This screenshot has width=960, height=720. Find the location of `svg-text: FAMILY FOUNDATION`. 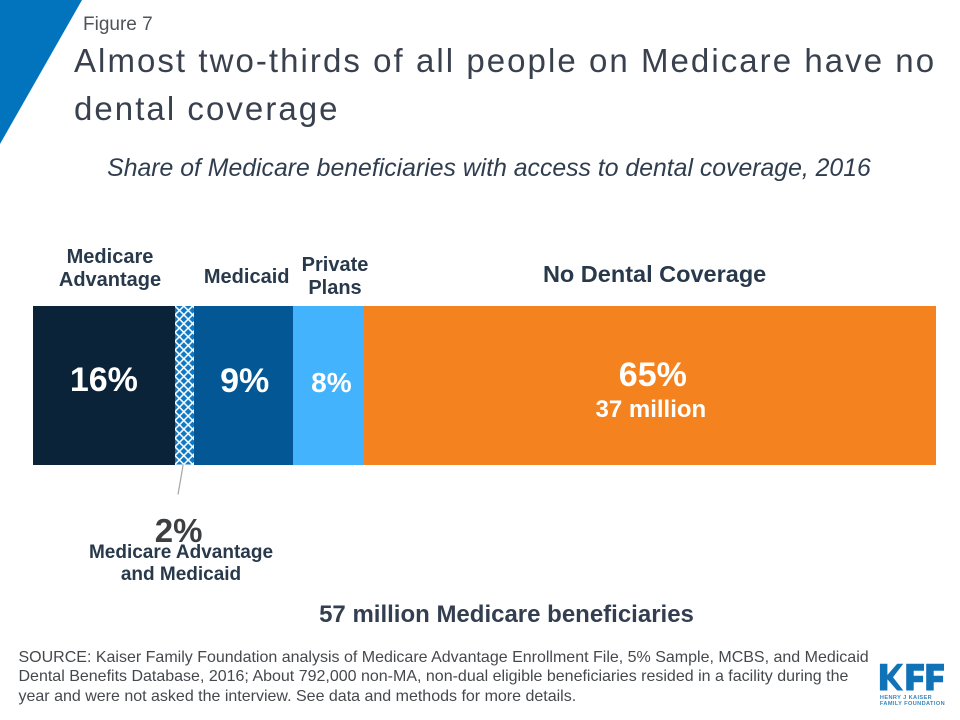

svg-text: FAMILY FOUNDATION is located at coordinates (912, 704).